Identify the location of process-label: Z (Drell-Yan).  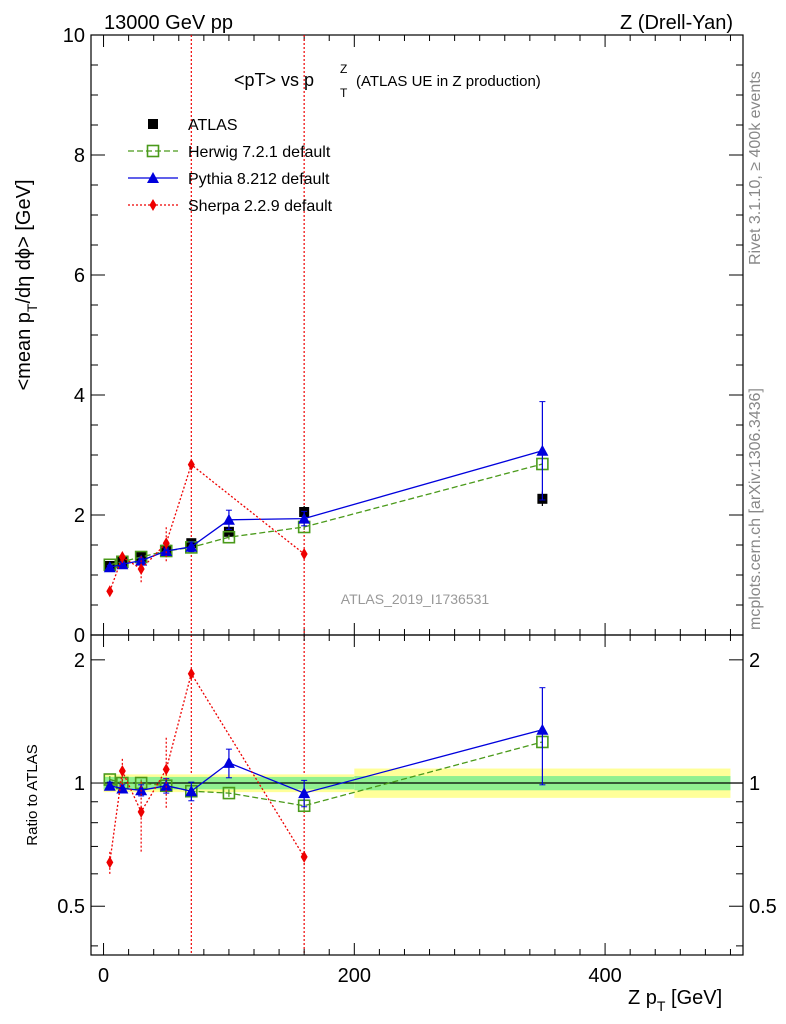
(676, 23).